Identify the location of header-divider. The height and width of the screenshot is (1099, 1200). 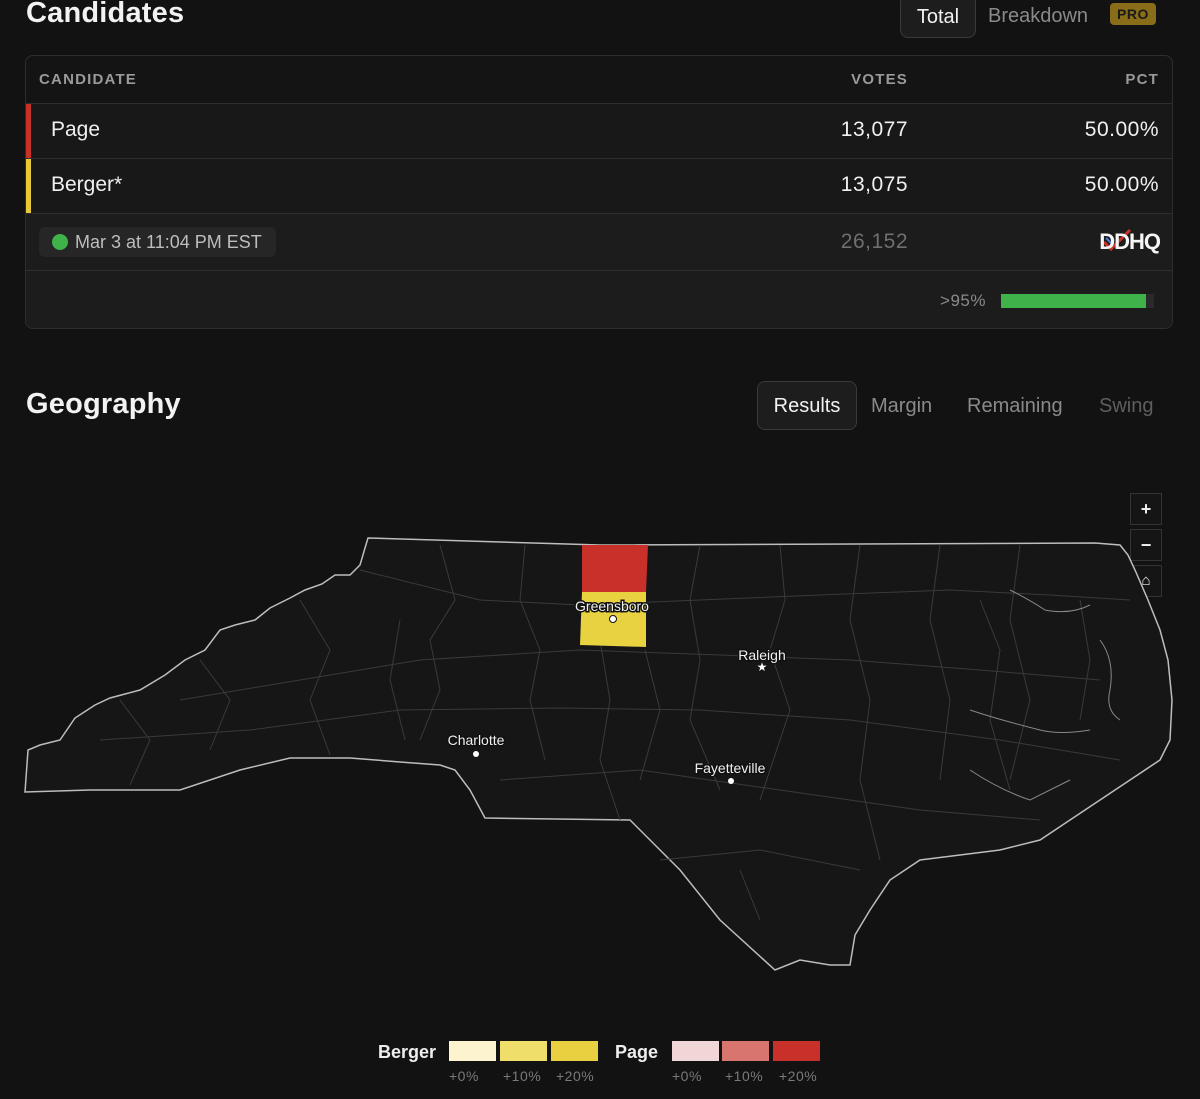
(599, 103).